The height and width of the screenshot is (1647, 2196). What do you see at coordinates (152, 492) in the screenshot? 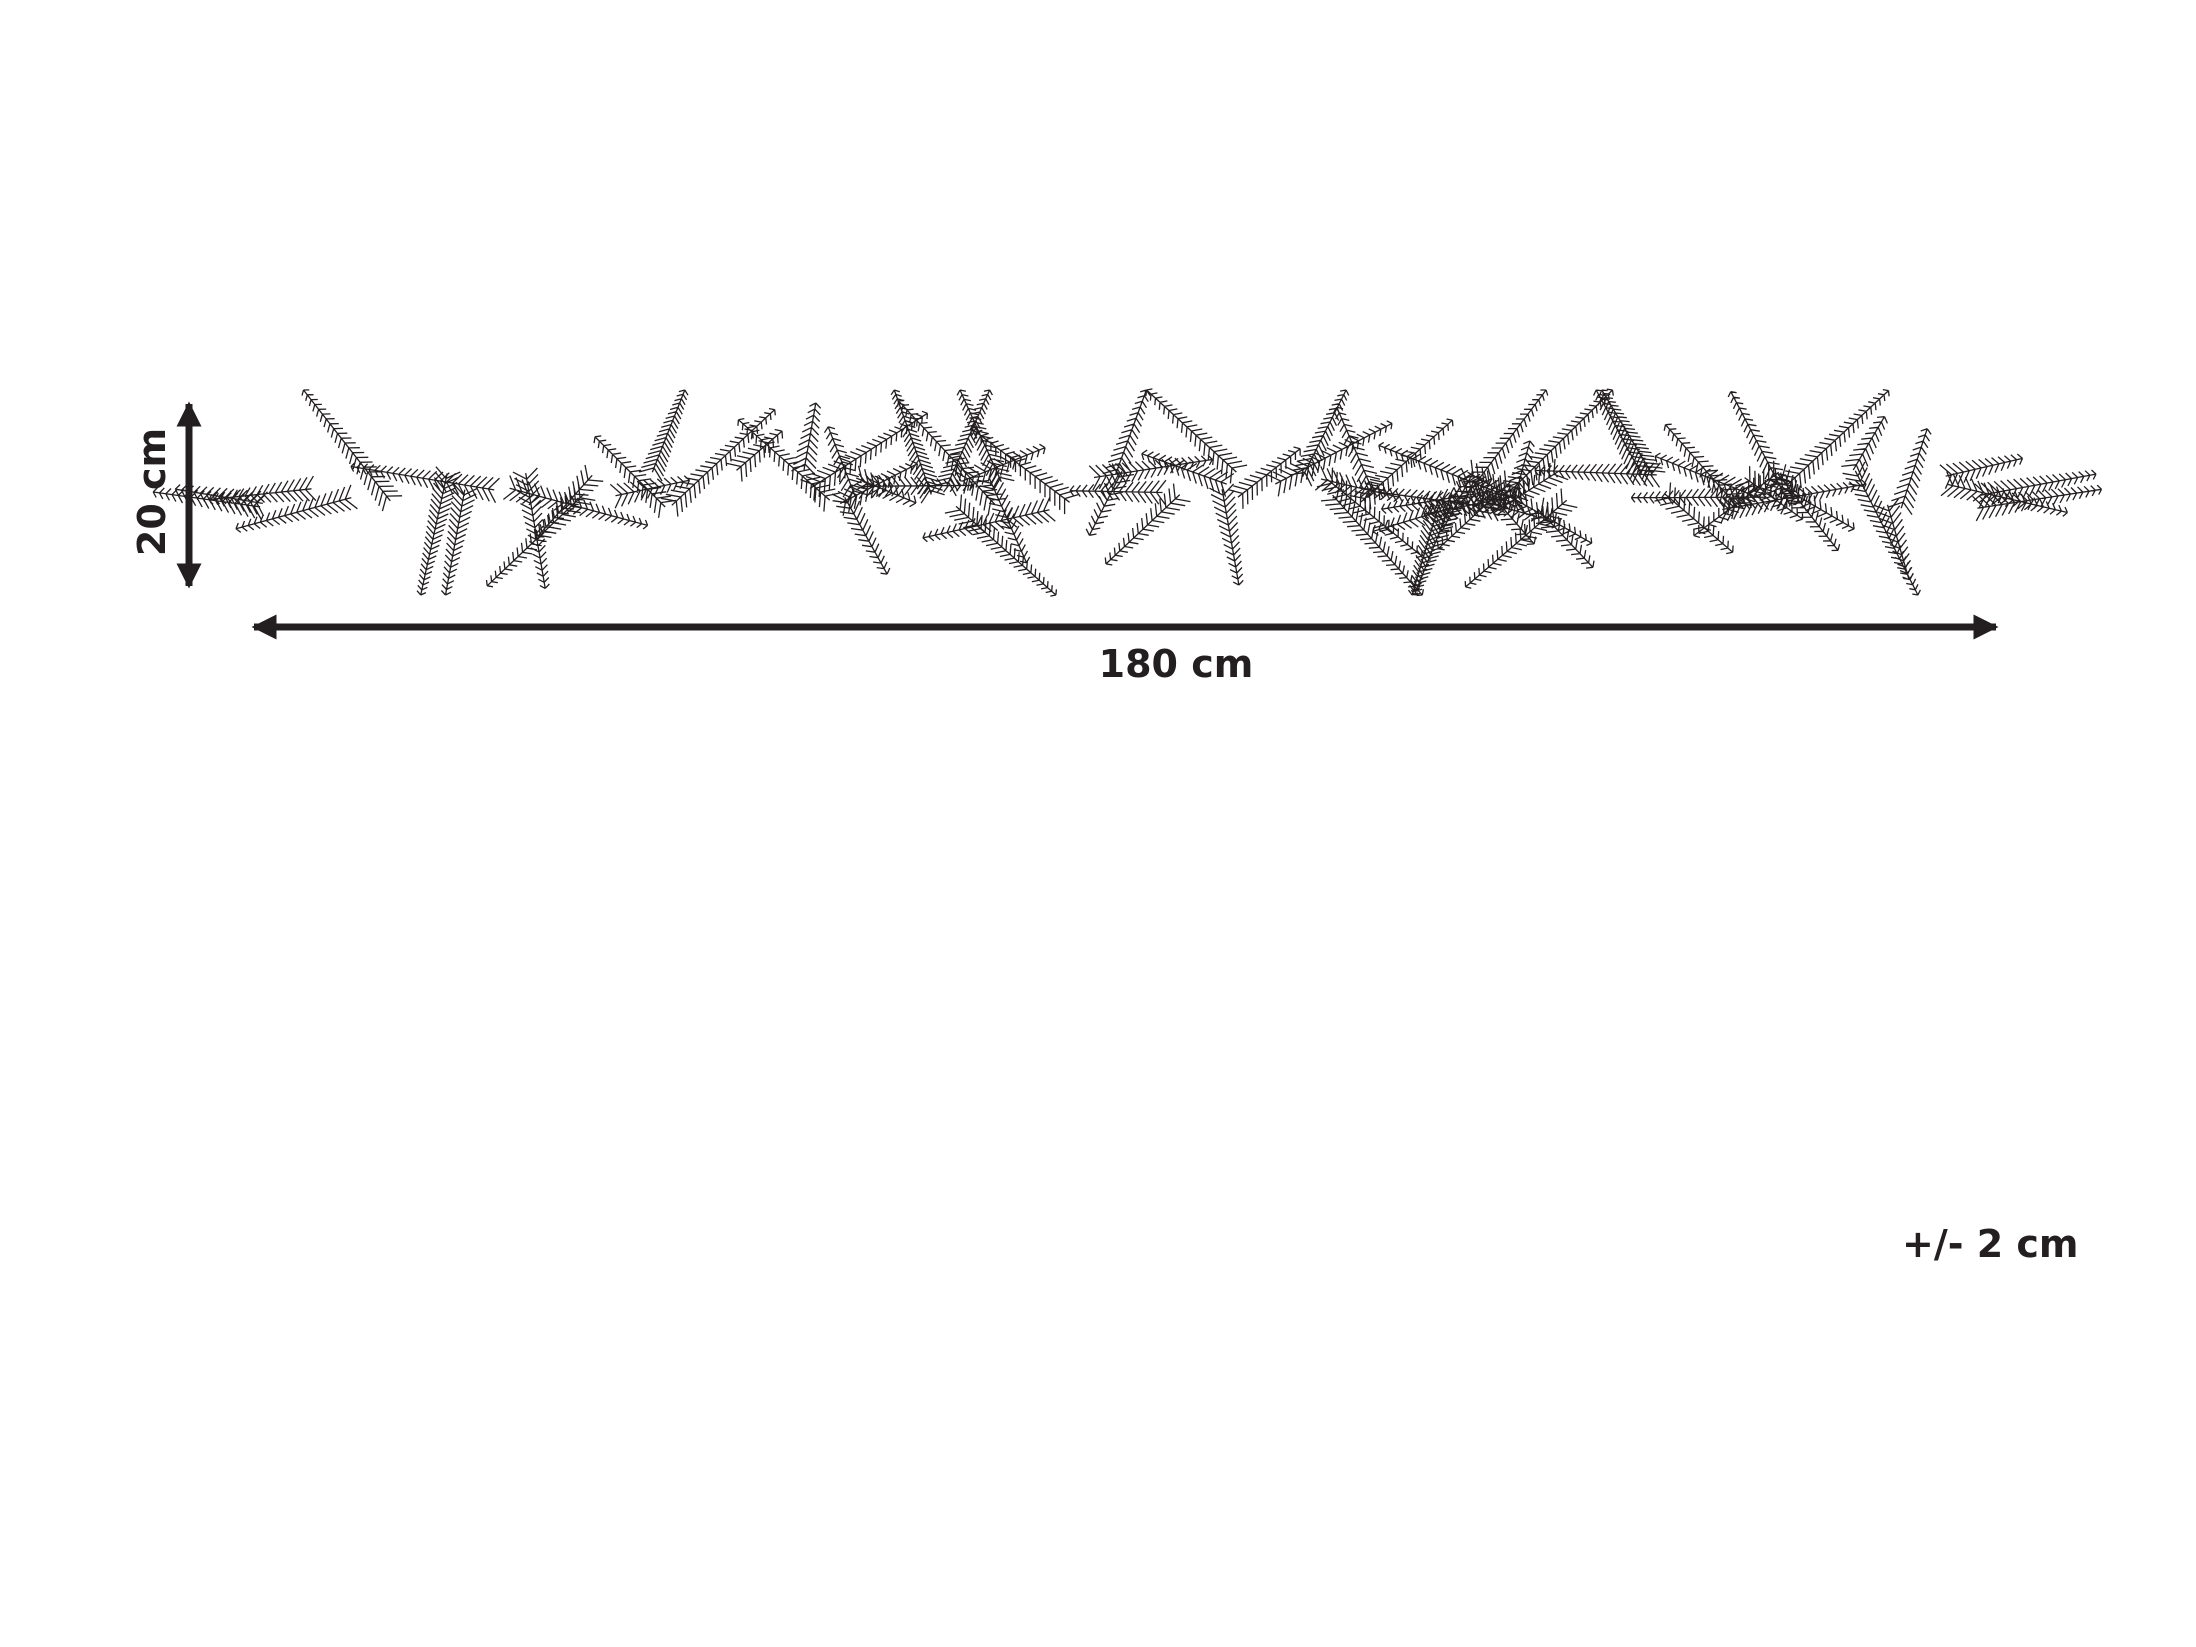
I see `height-label: 20 cm` at bounding box center [152, 492].